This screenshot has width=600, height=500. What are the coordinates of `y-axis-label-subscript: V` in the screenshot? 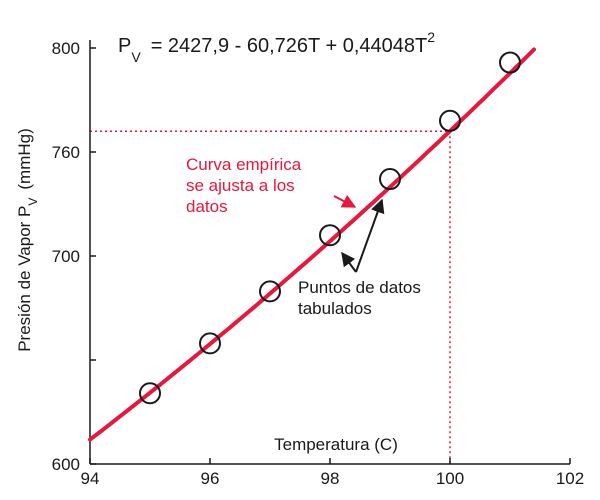 It's located at (33, 202).